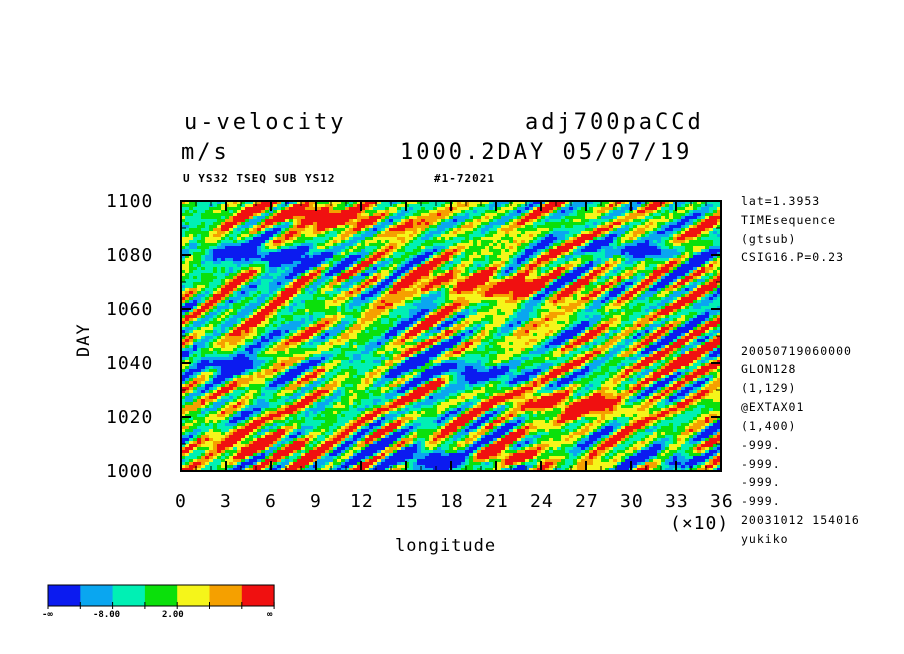 The height and width of the screenshot is (654, 904). What do you see at coordinates (497, 501) in the screenshot?
I see `x-tick-label: 21` at bounding box center [497, 501].